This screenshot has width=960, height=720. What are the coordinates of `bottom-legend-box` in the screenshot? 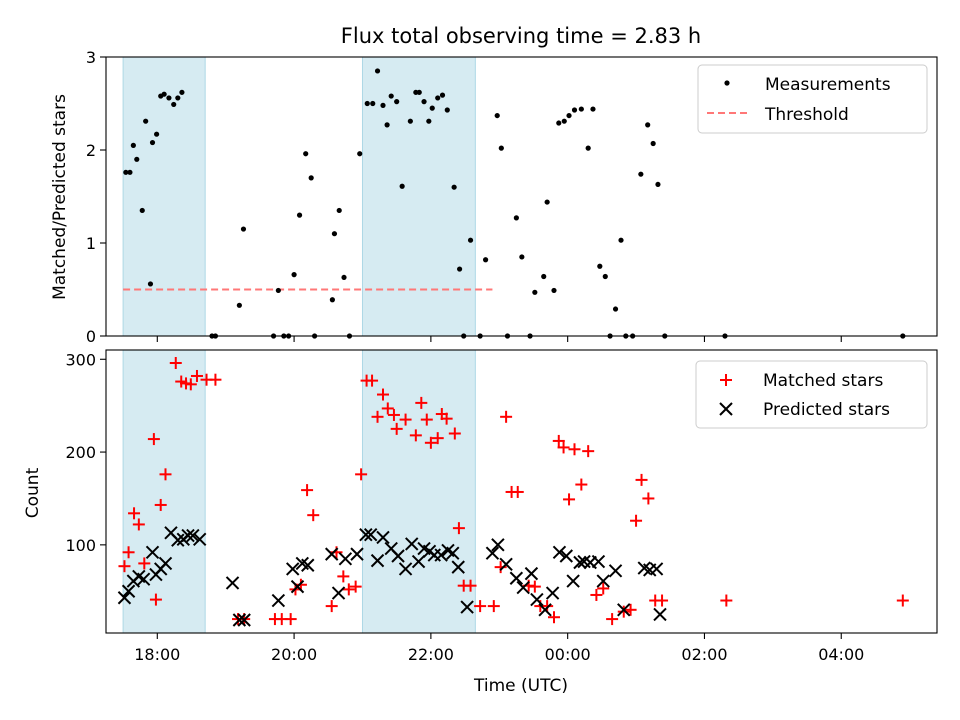 It's located at (811, 394).